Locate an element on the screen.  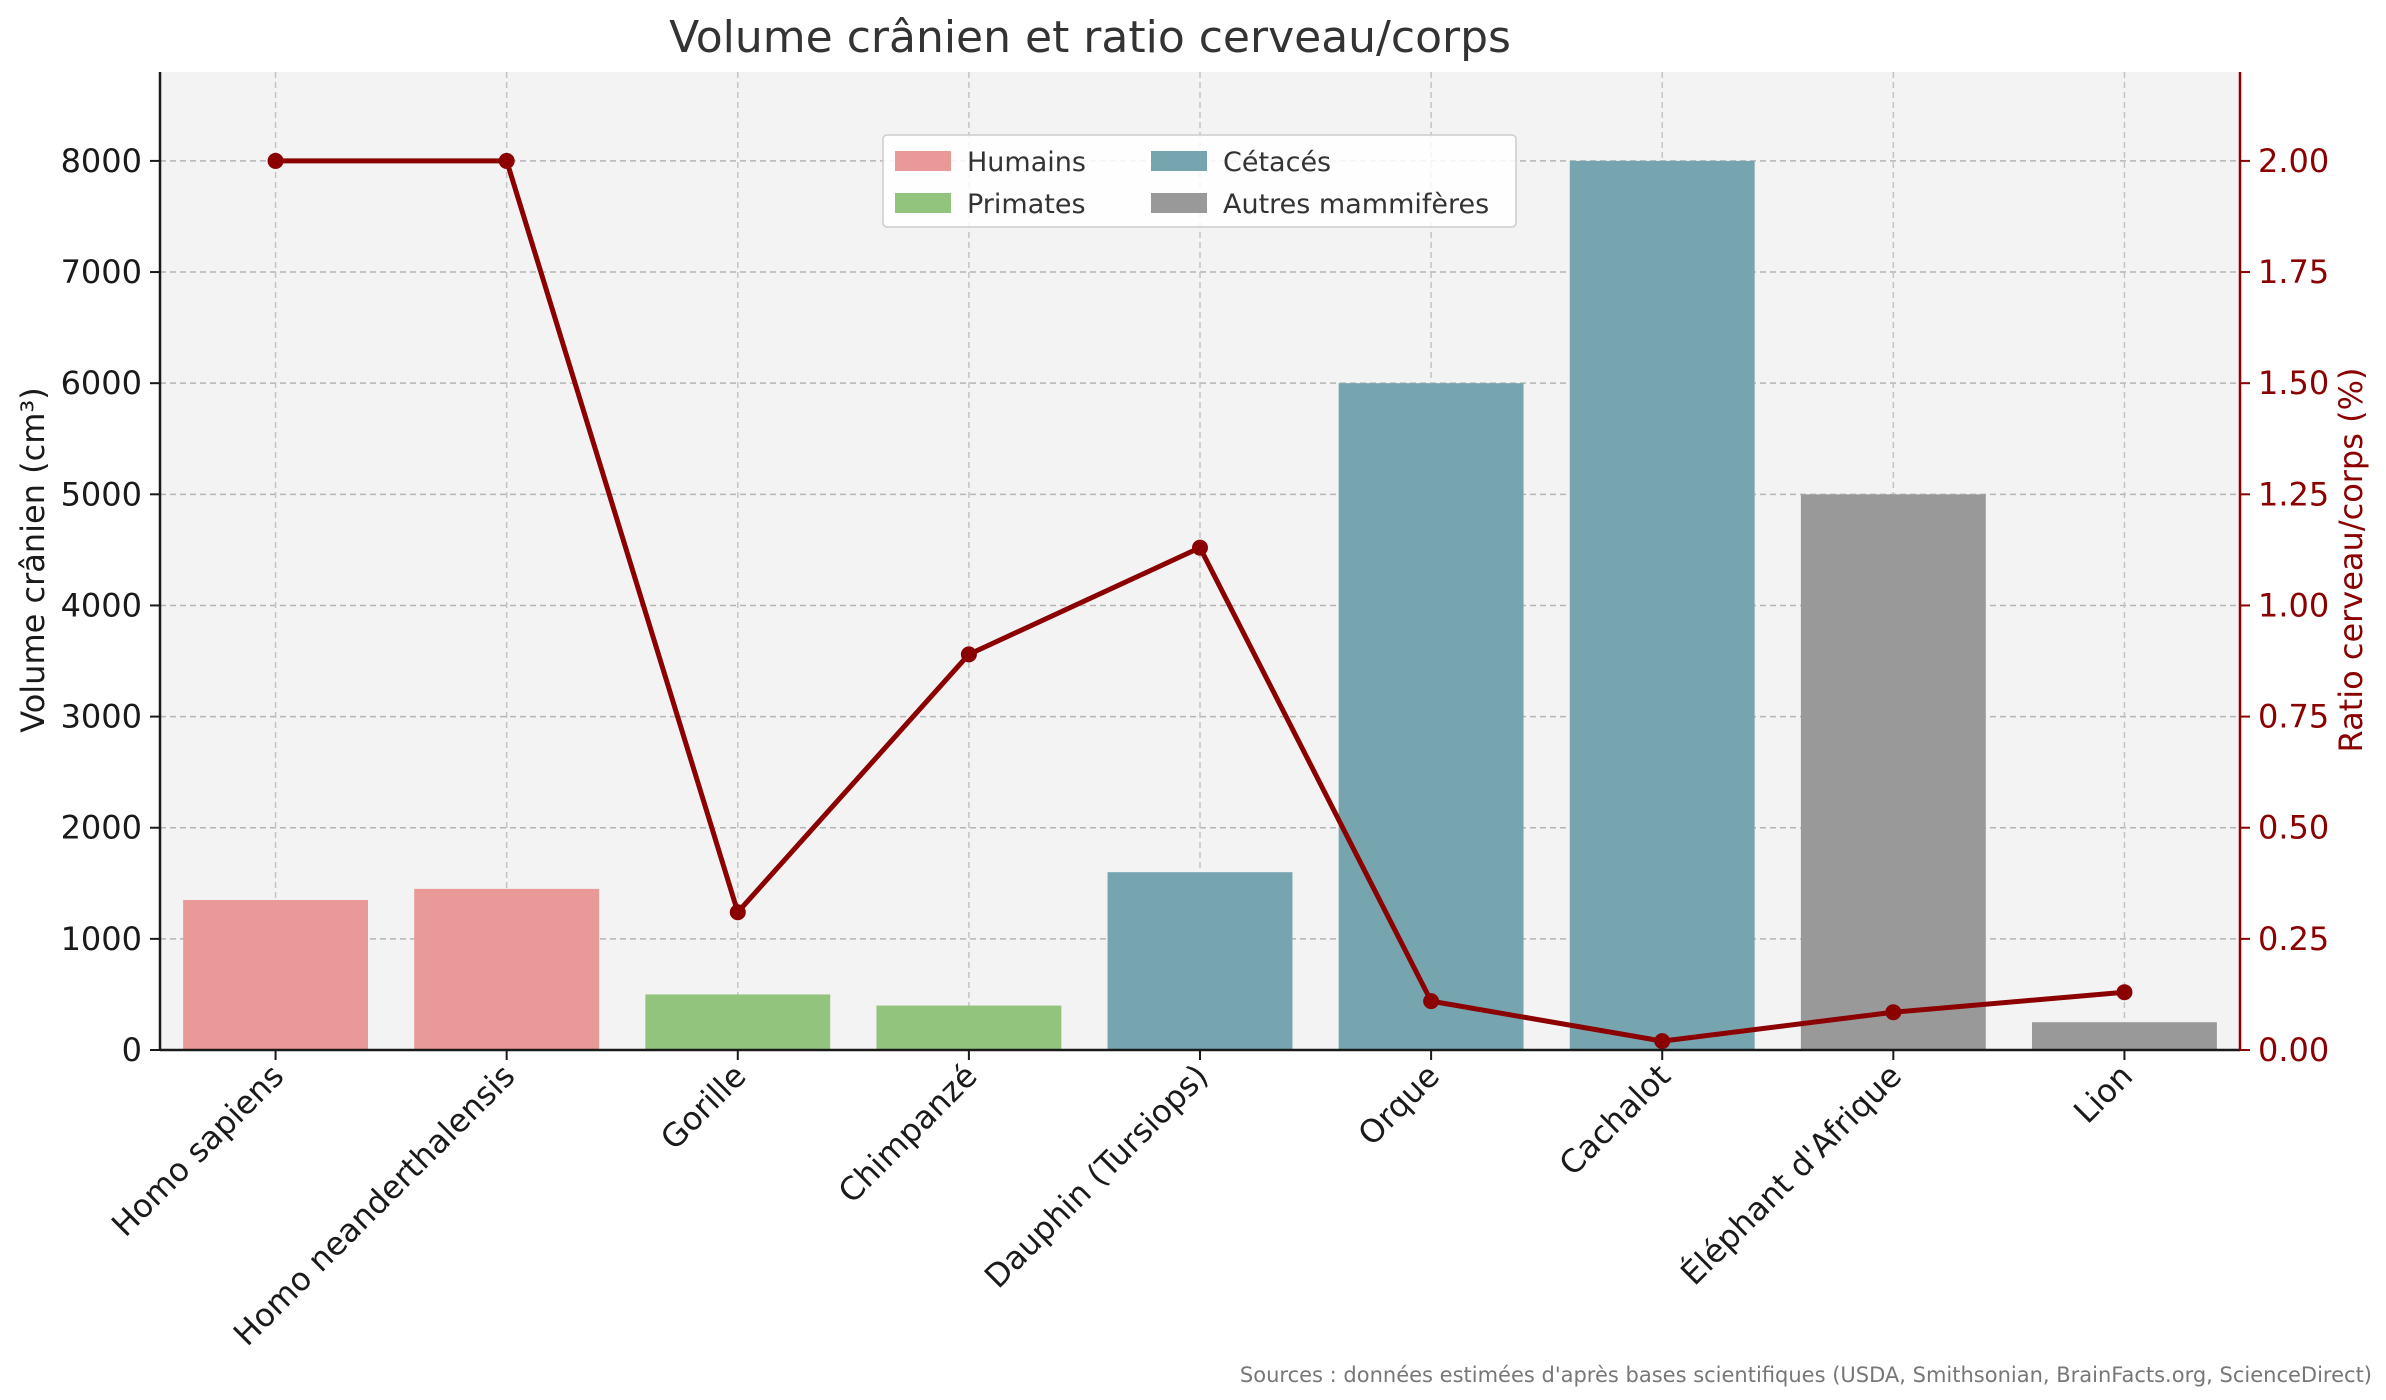
x-tick-label-dauphin-tursiops: Dauphin (Tursiops) is located at coordinates (1096, 1176).